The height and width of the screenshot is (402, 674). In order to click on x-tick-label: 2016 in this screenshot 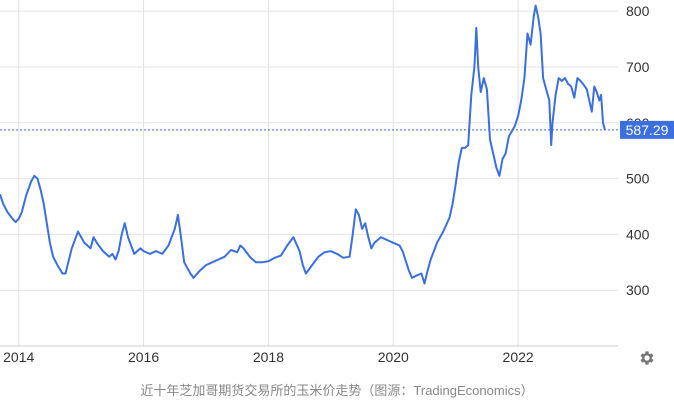, I will do `click(143, 357)`.